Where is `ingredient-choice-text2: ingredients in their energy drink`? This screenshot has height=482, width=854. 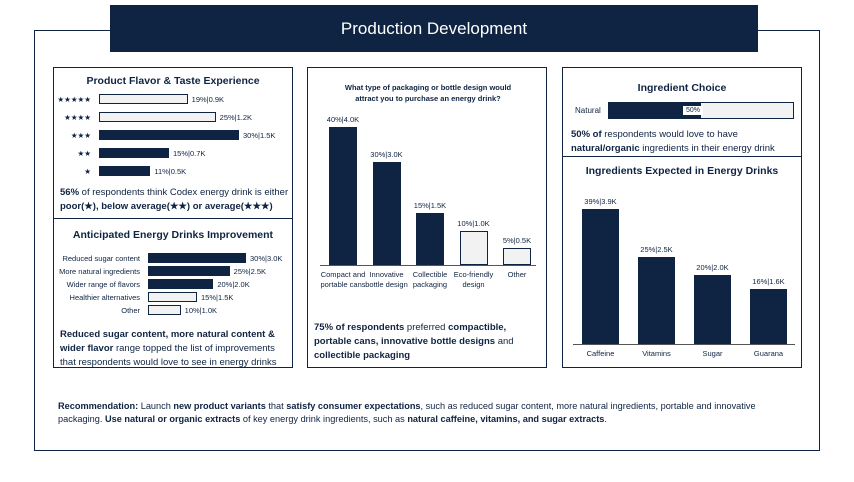 ingredient-choice-text2: ingredients in their energy drink is located at coordinates (707, 148).